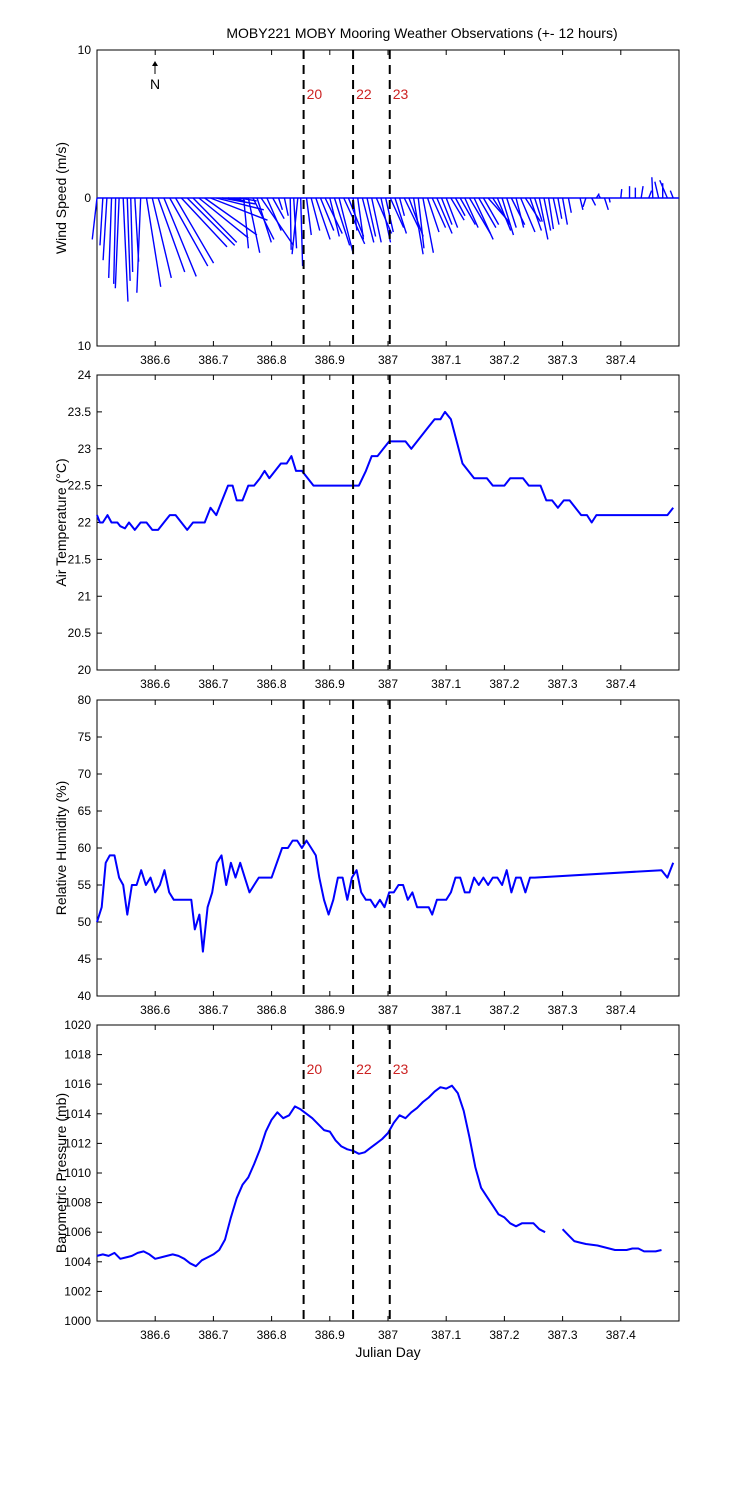 The width and height of the screenshot is (750, 1500). What do you see at coordinates (61, 1173) in the screenshot?
I see `y-axis-label: Barometric Pressure (mb)` at bounding box center [61, 1173].